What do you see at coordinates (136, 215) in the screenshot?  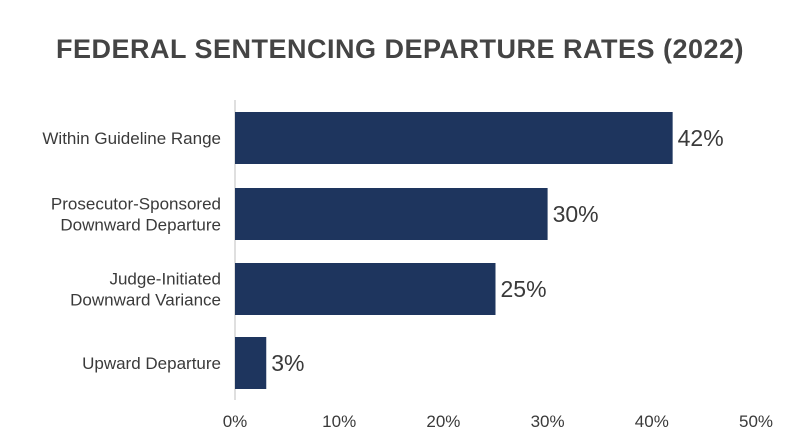 I see `category-label: Prosecutor-Sponsored Downward Departure` at bounding box center [136, 215].